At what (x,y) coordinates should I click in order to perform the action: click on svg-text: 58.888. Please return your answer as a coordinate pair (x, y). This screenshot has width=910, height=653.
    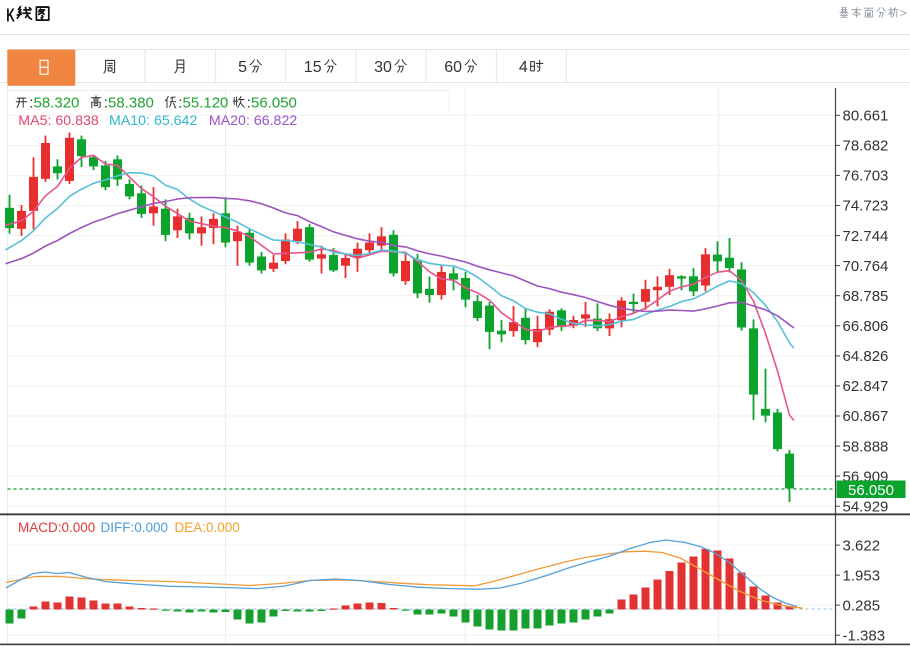
    Looking at the image, I should click on (866, 446).